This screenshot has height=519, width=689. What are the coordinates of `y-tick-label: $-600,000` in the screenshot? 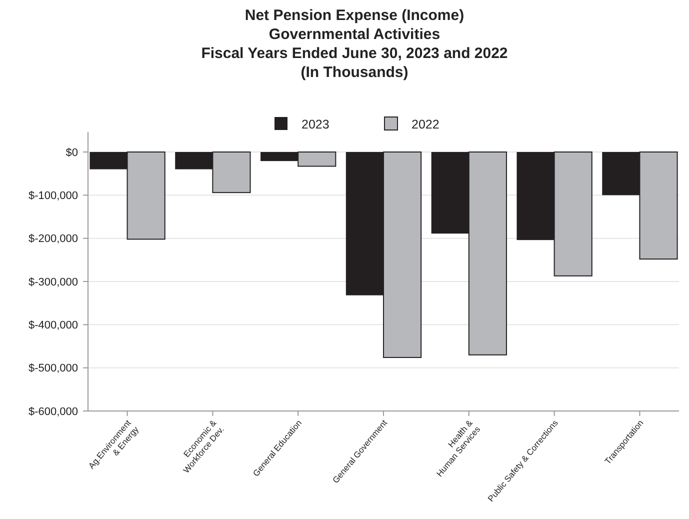 It's located at (53, 412).